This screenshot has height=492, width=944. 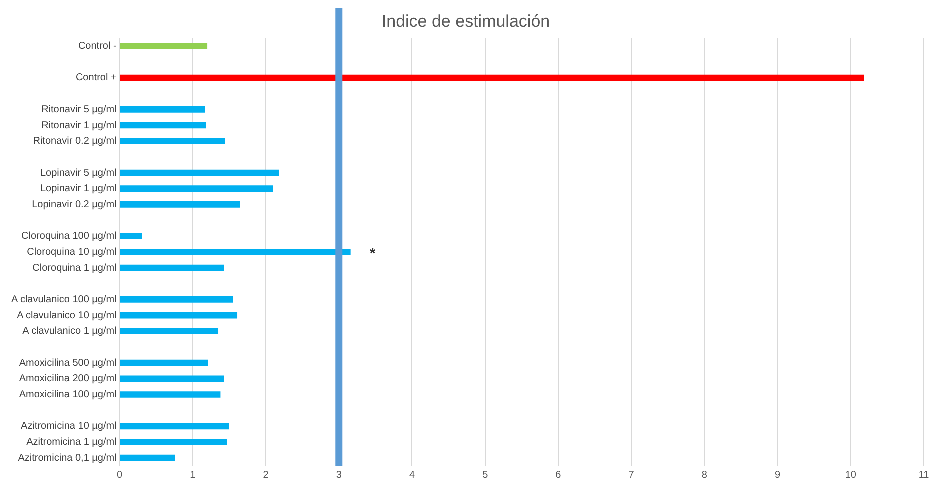 What do you see at coordinates (64, 300) in the screenshot?
I see `y-tick-label: A clavulanico 100 µg/ml` at bounding box center [64, 300].